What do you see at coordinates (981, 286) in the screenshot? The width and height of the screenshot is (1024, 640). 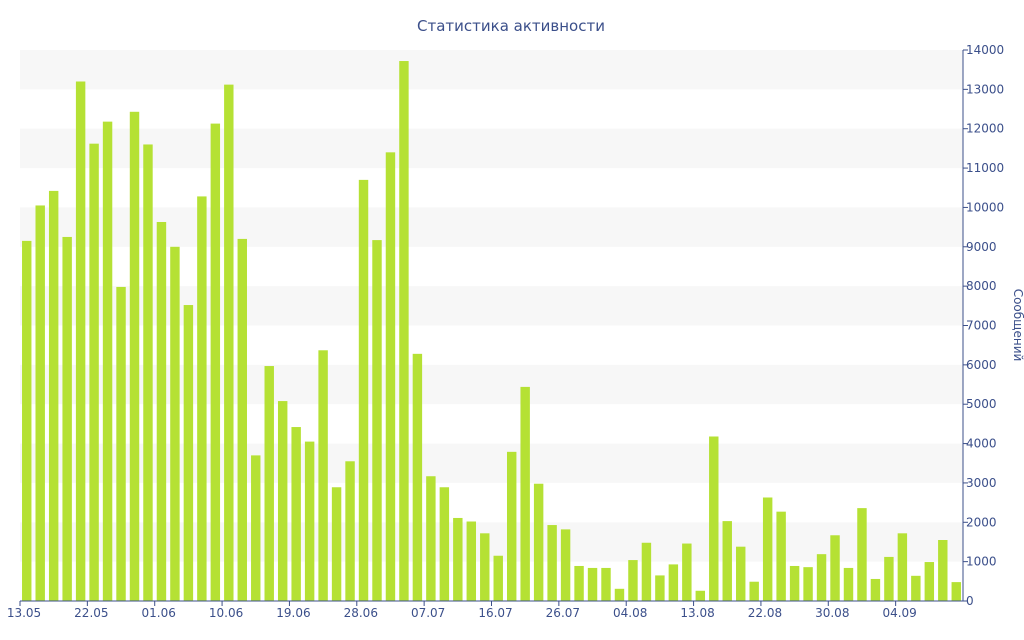 I see `y-tick-label: 8000` at bounding box center [981, 286].